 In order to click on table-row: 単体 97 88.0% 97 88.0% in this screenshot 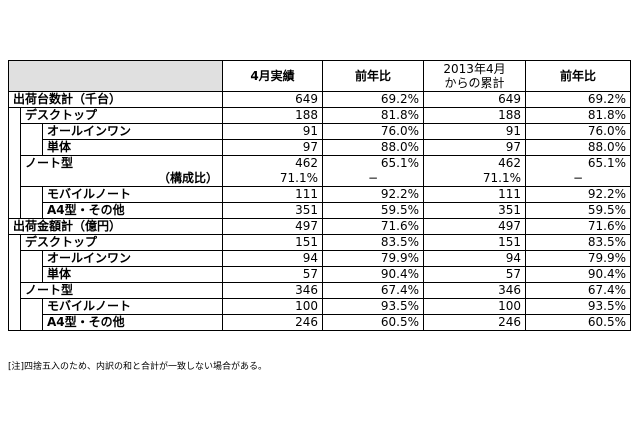, I will do `click(319, 147)`.